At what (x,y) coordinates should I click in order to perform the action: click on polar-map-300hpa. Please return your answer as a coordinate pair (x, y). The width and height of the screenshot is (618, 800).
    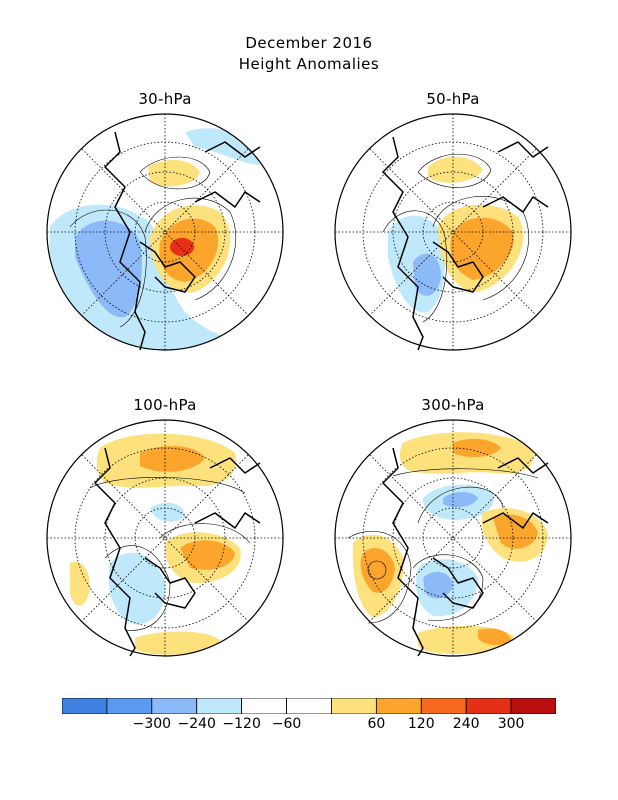
    Looking at the image, I should click on (453, 538).